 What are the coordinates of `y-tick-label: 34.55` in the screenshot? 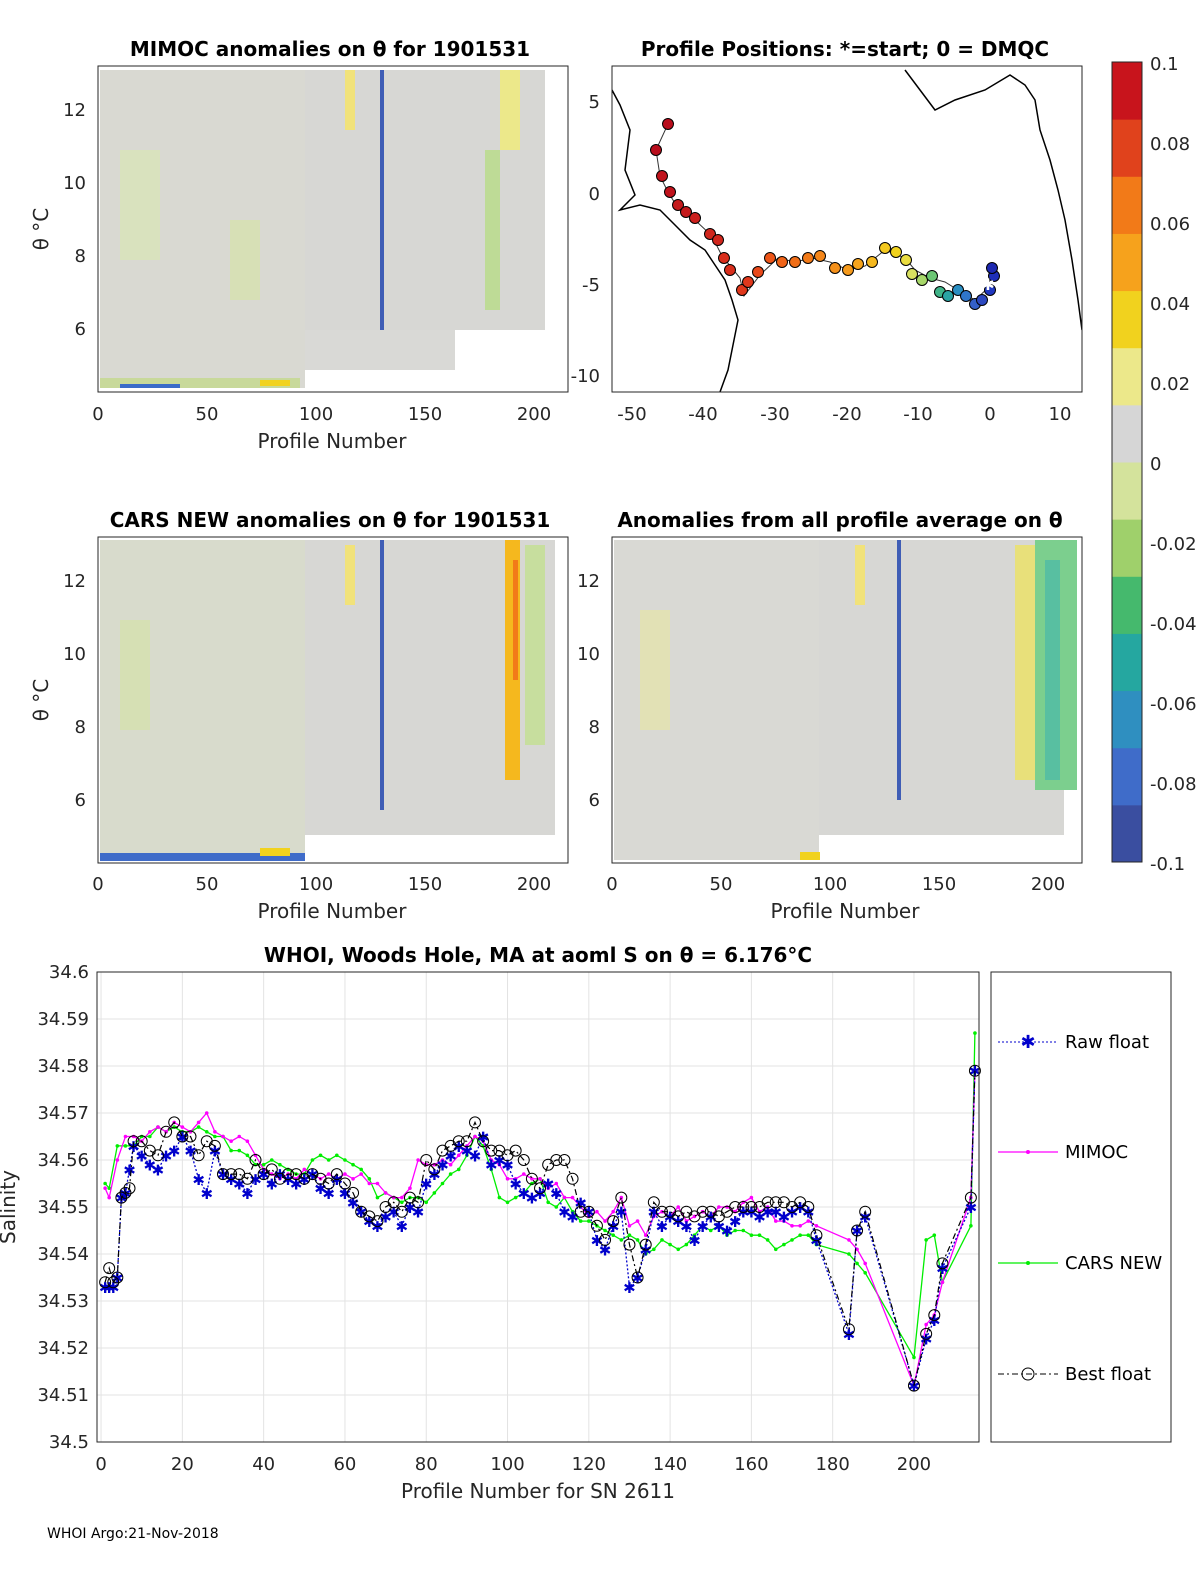 It's located at (63, 1207).